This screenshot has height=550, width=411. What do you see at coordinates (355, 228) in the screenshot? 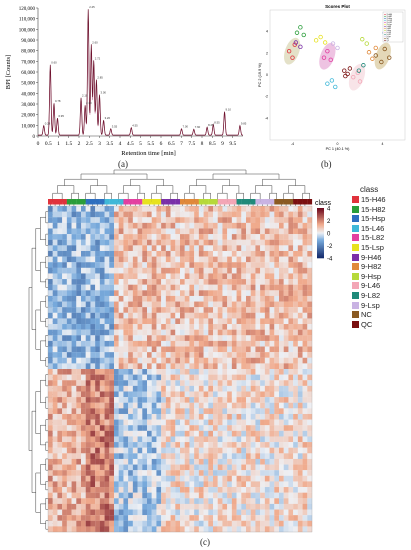
I see `legend-swatch` at bounding box center [355, 228].